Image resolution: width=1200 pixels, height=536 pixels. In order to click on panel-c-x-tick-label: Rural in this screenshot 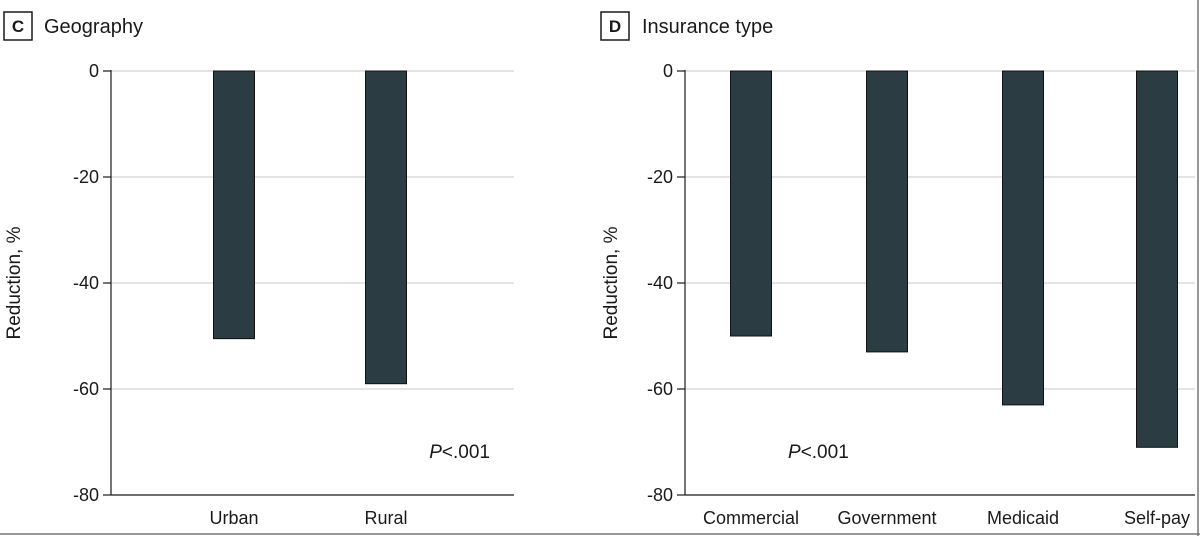, I will do `click(385, 518)`.